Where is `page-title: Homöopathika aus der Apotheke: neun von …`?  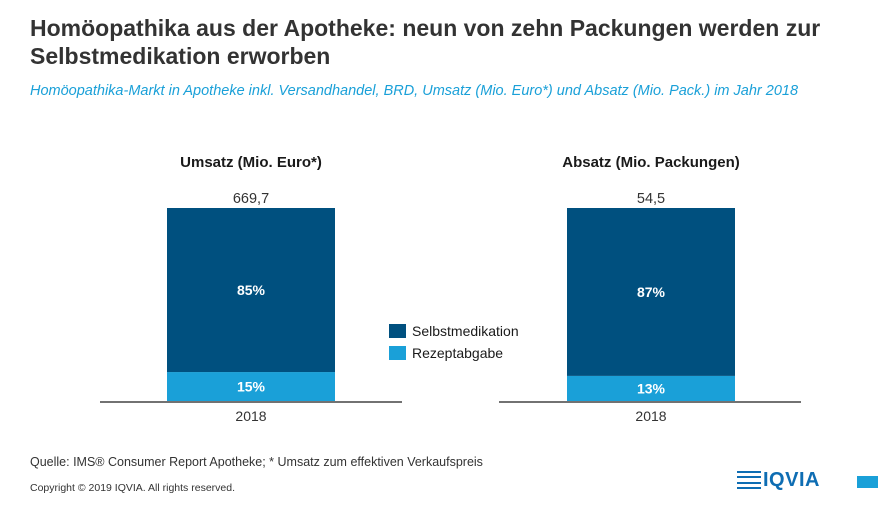 page-title: Homöopathika aus der Apotheke: neun von … is located at coordinates (425, 42).